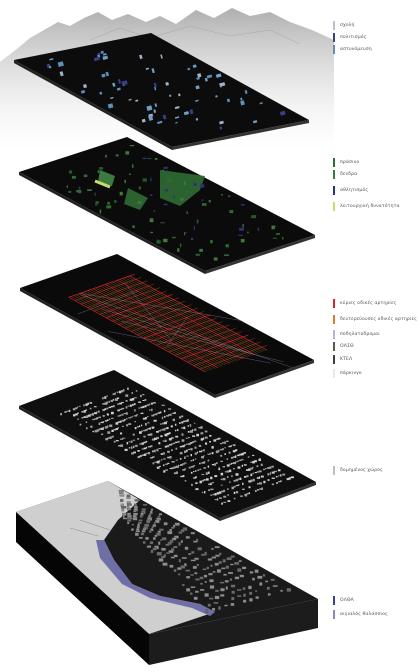 The image size is (418, 672). I want to click on legend-item-sports: αθλητισμός, so click(350, 190).